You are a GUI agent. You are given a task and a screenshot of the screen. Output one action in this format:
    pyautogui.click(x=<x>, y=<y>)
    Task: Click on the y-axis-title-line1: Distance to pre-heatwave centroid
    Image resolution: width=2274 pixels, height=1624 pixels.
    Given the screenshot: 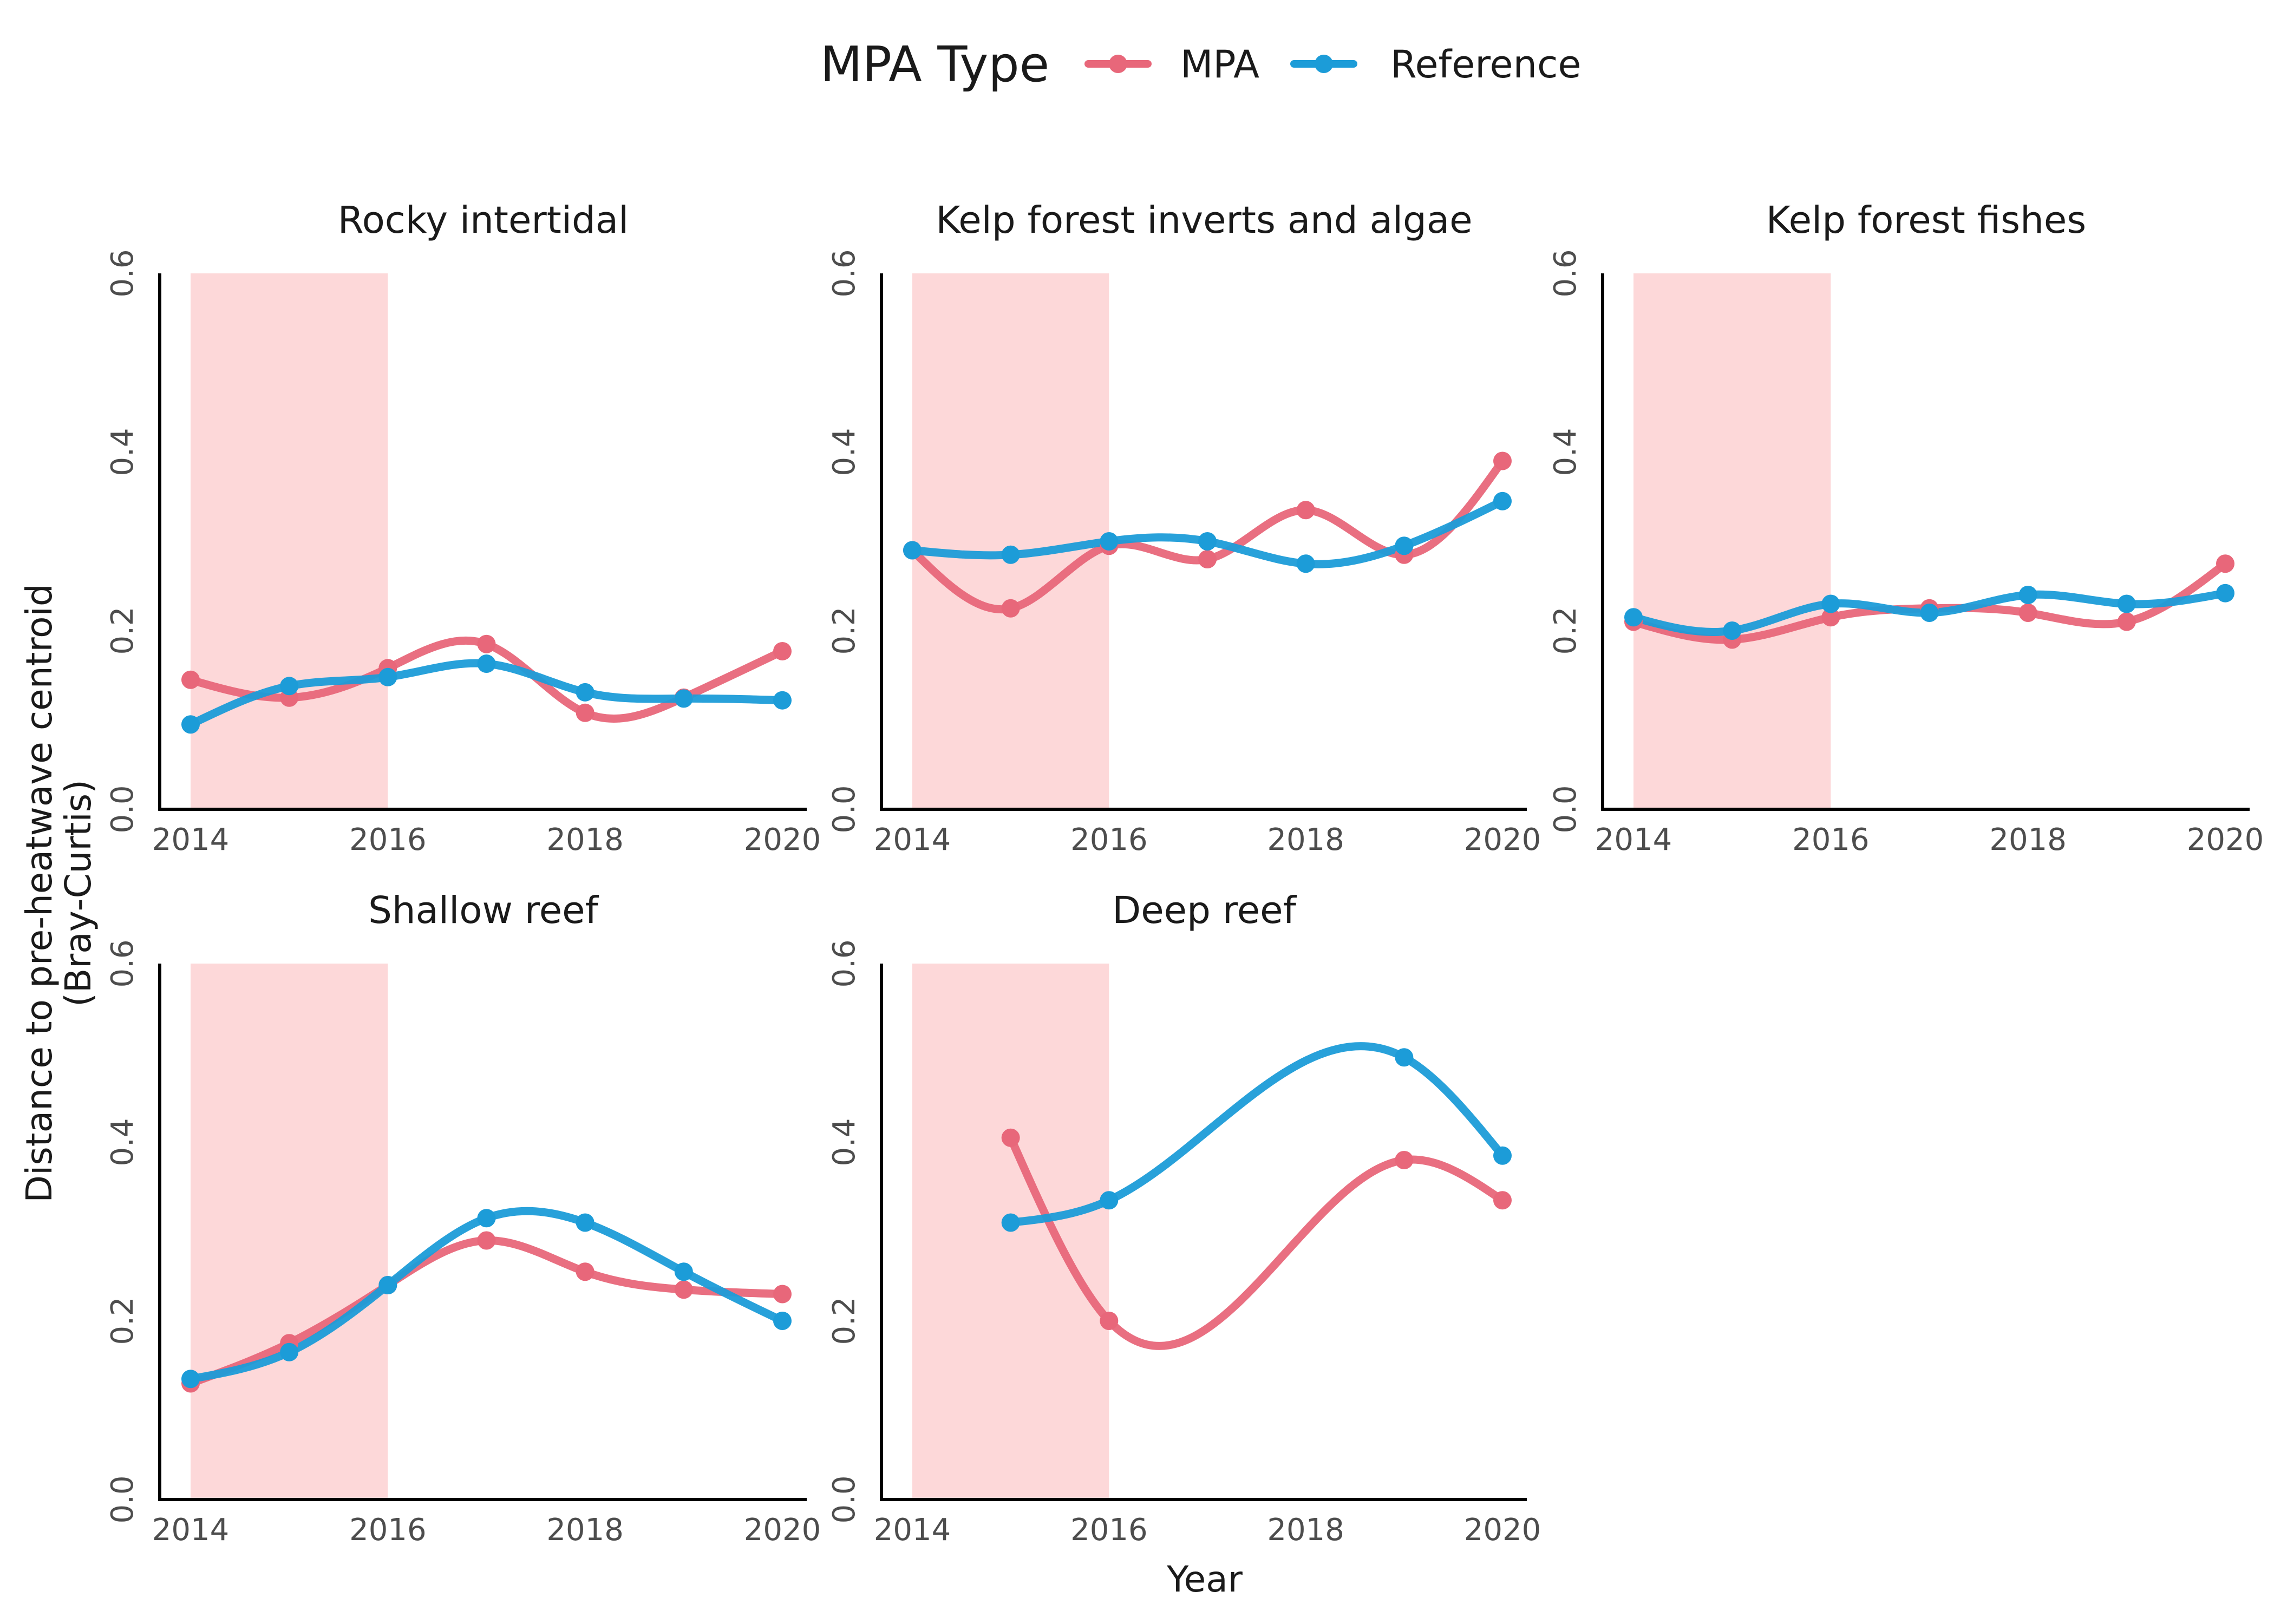 What is the action you would take?
    pyautogui.click(x=39, y=893)
    